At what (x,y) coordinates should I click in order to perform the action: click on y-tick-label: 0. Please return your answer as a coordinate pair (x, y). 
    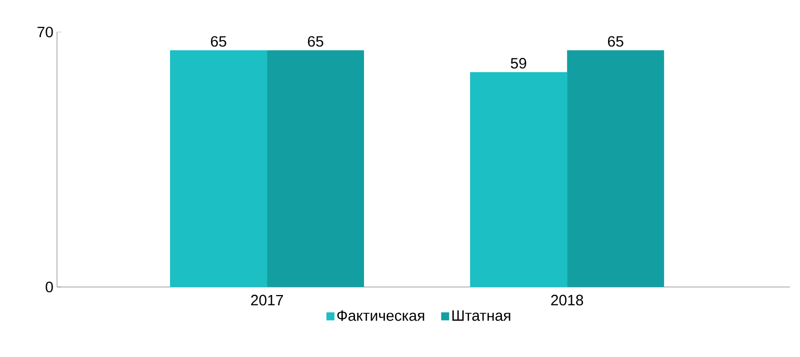
    Looking at the image, I should click on (49, 287).